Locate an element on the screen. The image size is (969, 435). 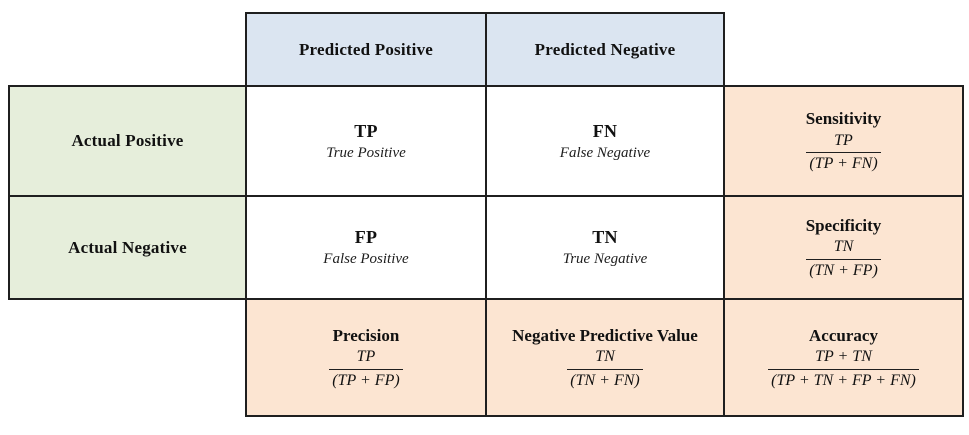
metric-specificity-formula: TN (TN + FP) is located at coordinates (843, 259).